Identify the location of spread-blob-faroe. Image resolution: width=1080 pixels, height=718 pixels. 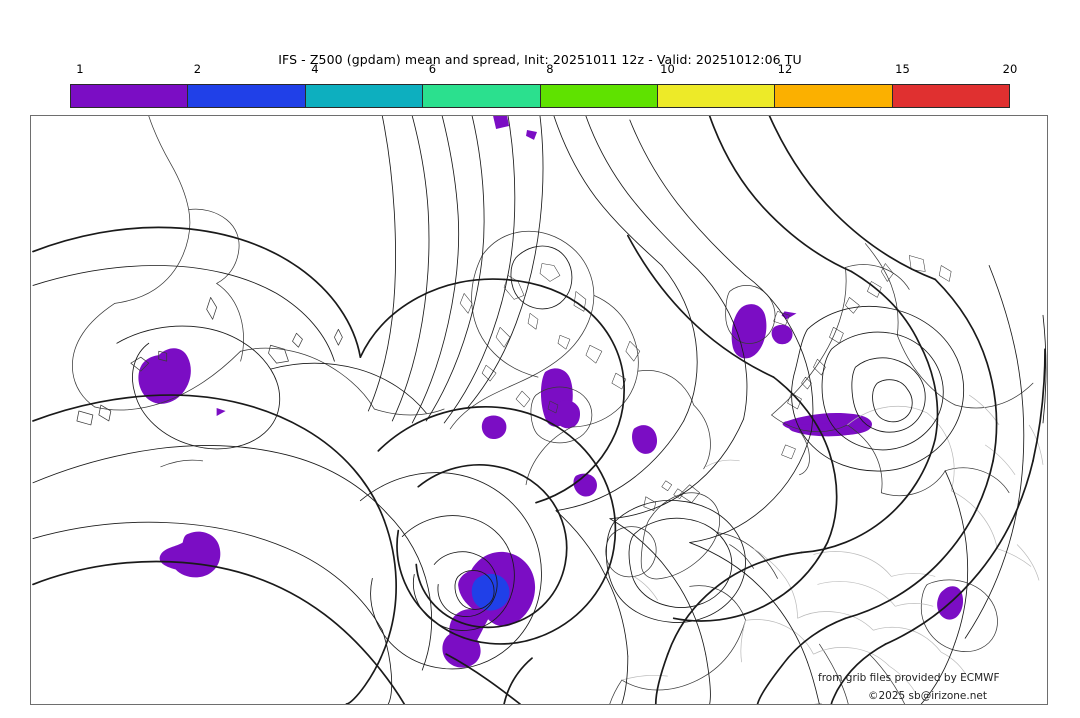
(645, 439).